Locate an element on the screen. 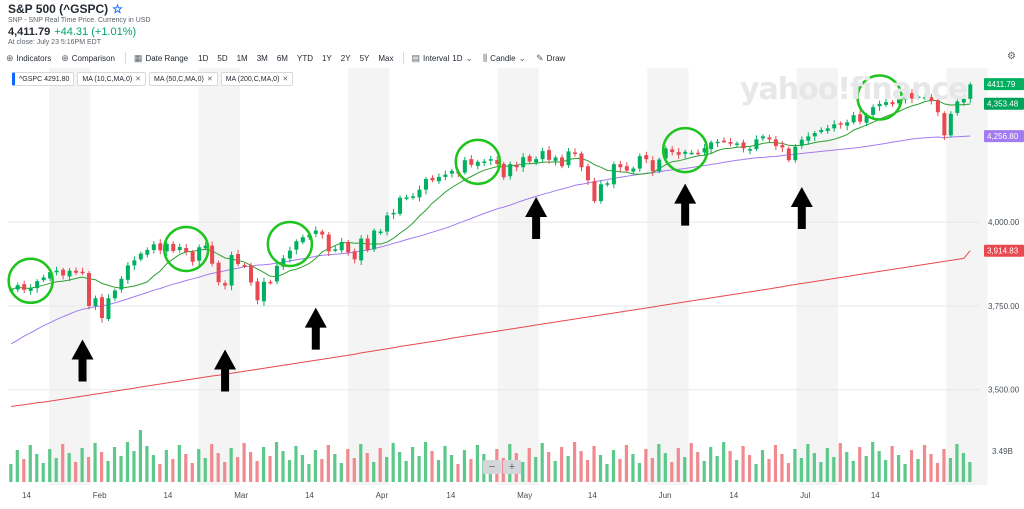  zoom-out-button: − is located at coordinates (492, 467).